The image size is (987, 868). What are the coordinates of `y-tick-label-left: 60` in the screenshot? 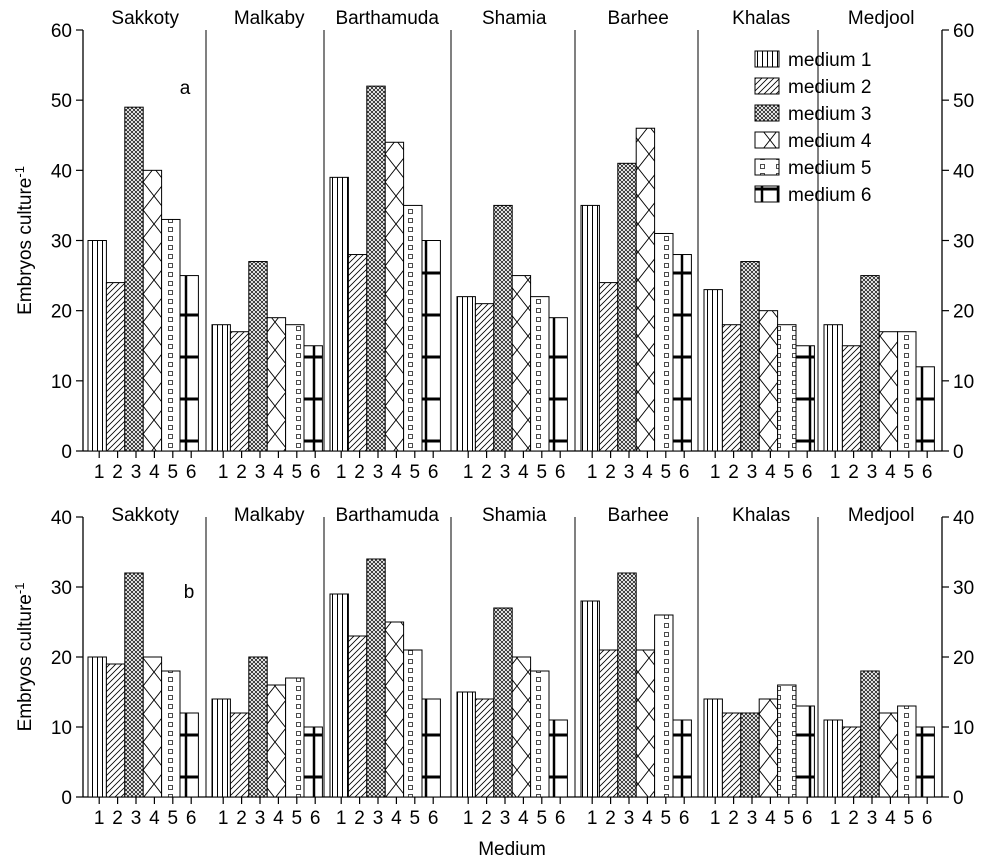 It's located at (61, 31).